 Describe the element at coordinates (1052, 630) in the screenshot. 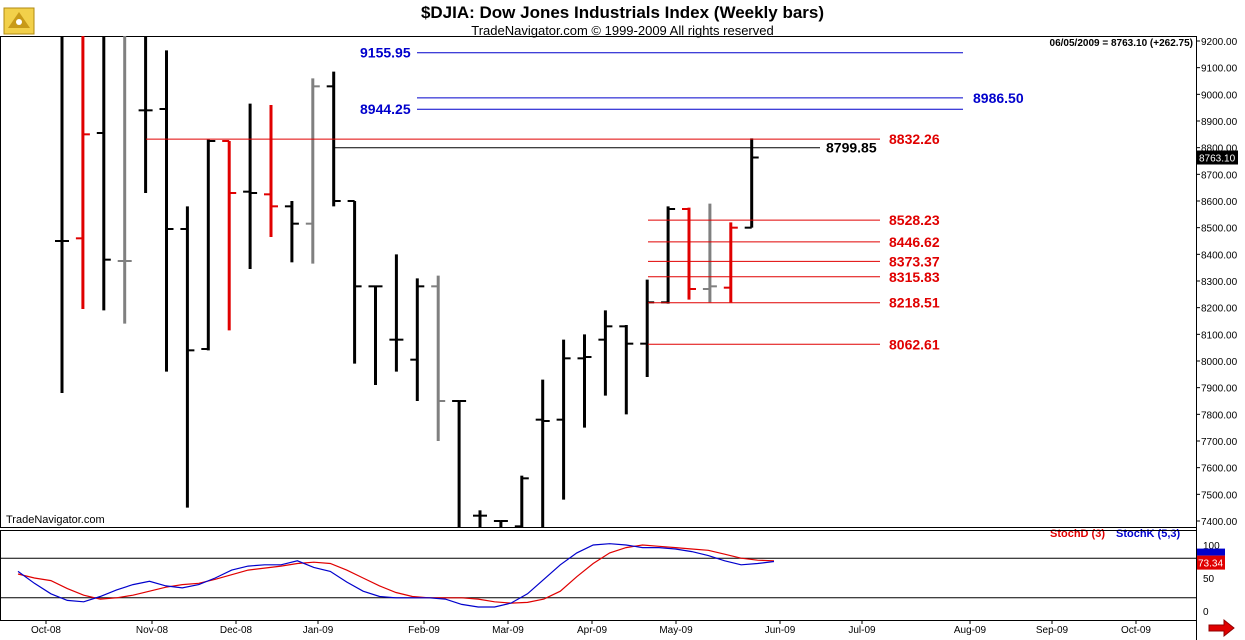

I see `x-tick-label: Sep-09` at that location.